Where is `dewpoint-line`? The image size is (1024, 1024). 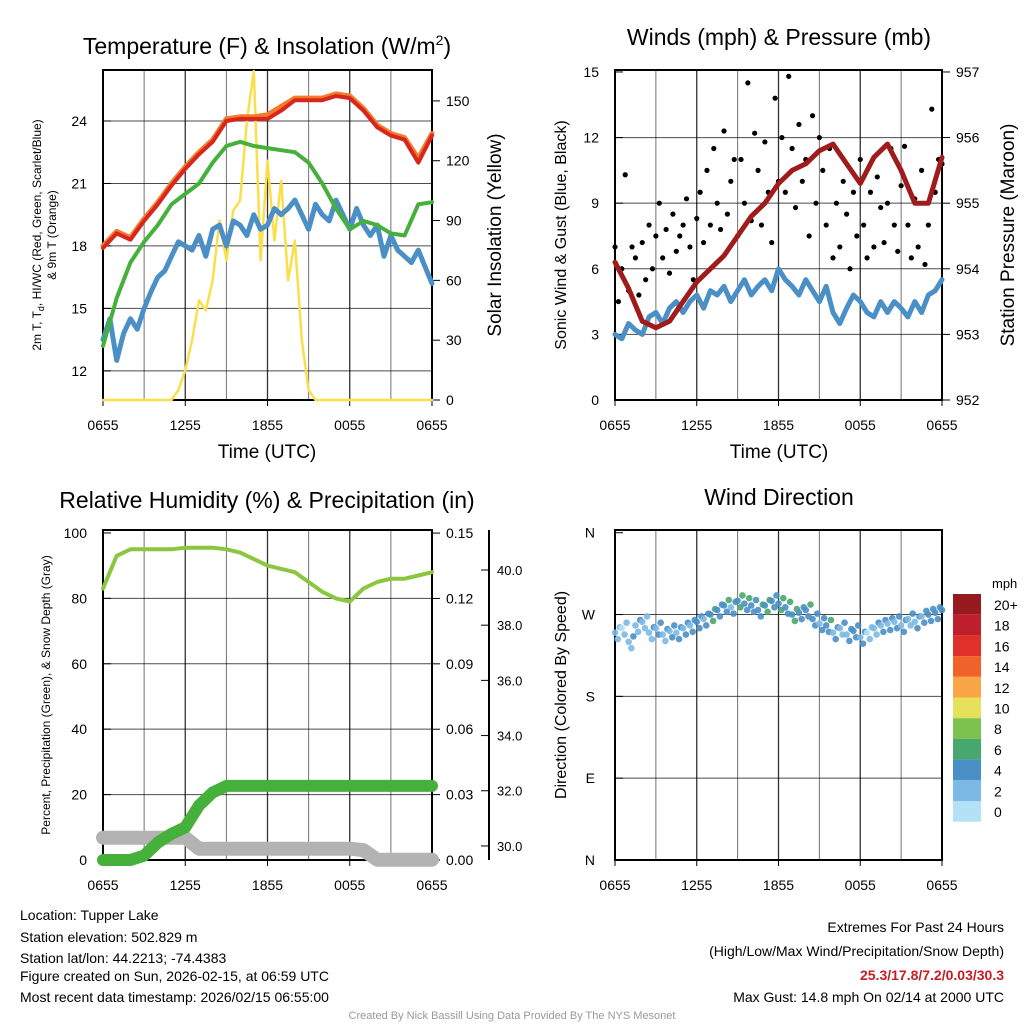
dewpoint-line is located at coordinates (267, 243).